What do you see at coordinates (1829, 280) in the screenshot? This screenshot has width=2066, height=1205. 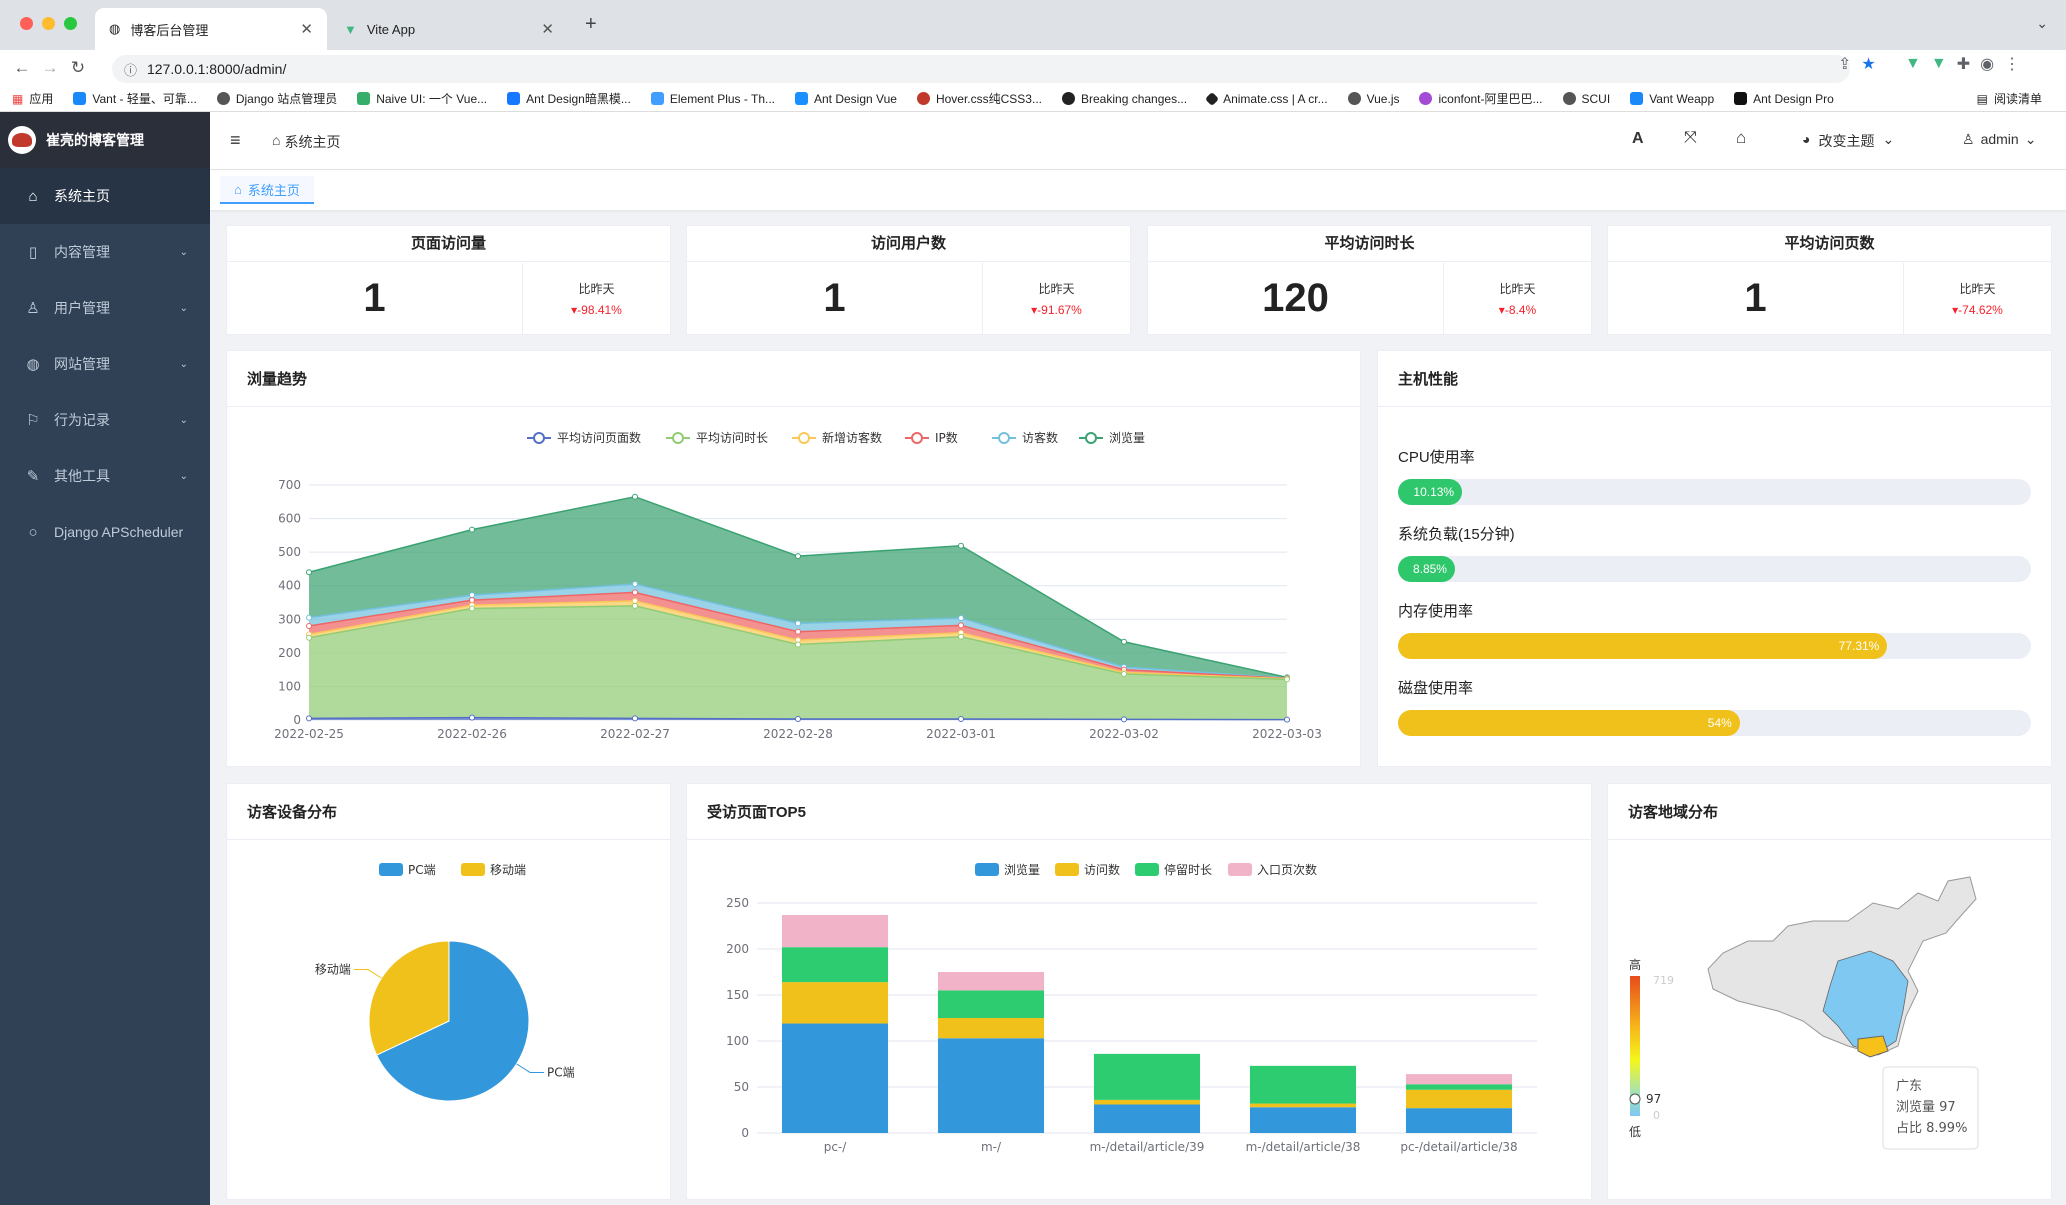 I see `stat-card-pages: 平均访问页数 1 比昨天 ▾-74.62%` at bounding box center [1829, 280].